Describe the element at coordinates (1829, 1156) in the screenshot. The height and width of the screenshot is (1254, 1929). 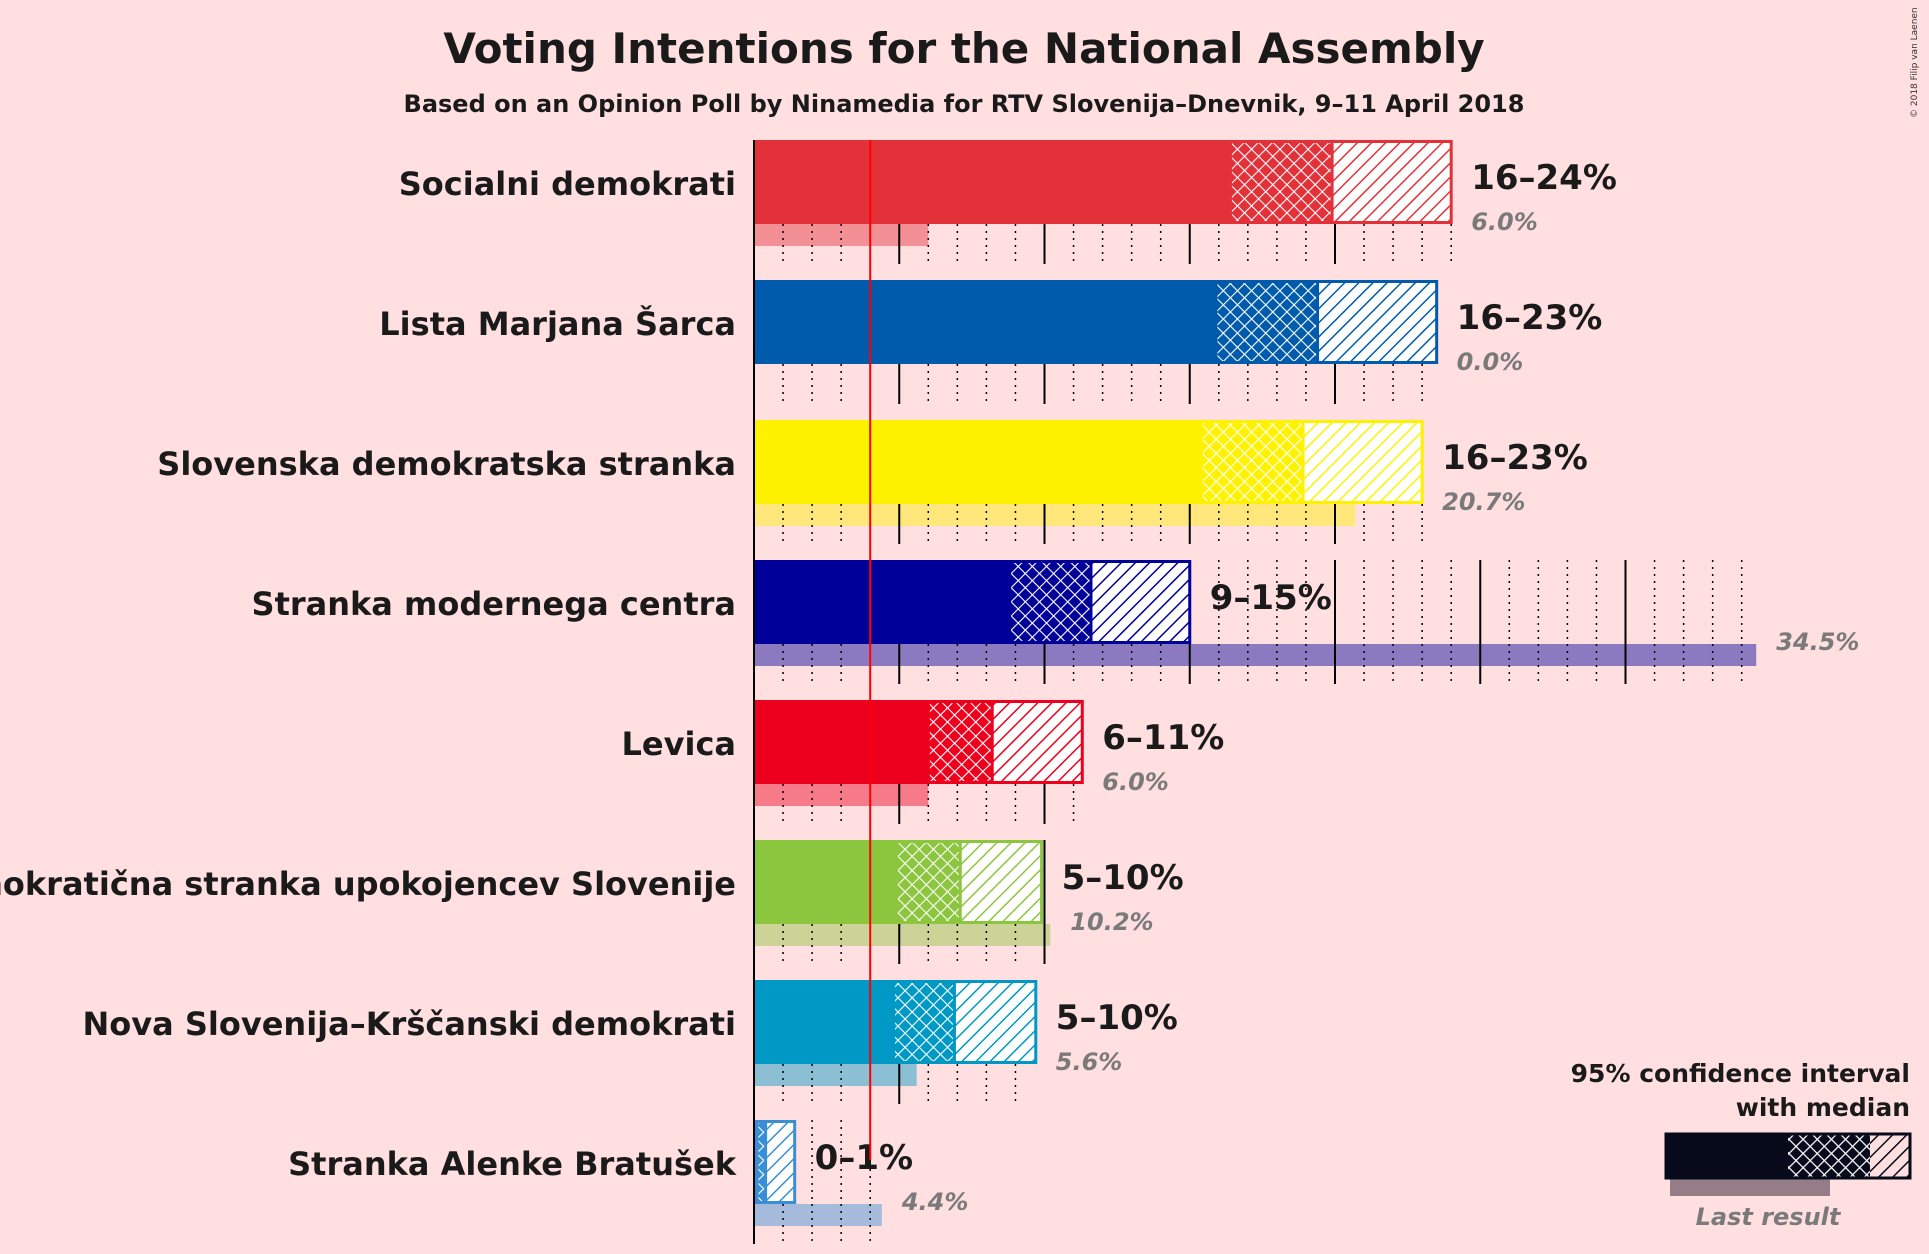
I see `legend-cross-pattern` at that location.